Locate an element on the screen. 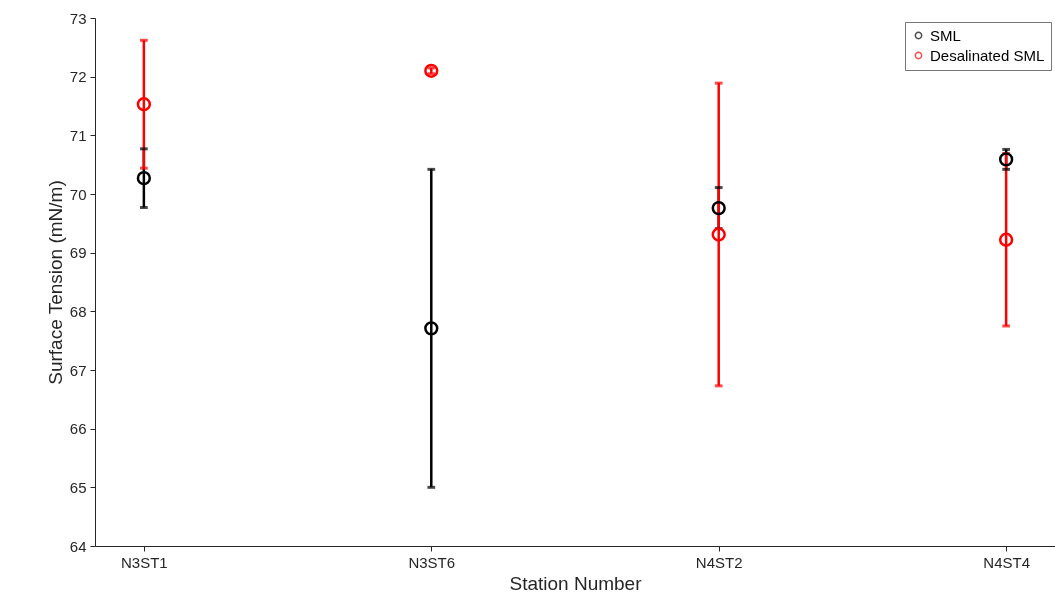 This screenshot has height=611, width=1055. x-tick-label: N3ST6 is located at coordinates (432, 562).